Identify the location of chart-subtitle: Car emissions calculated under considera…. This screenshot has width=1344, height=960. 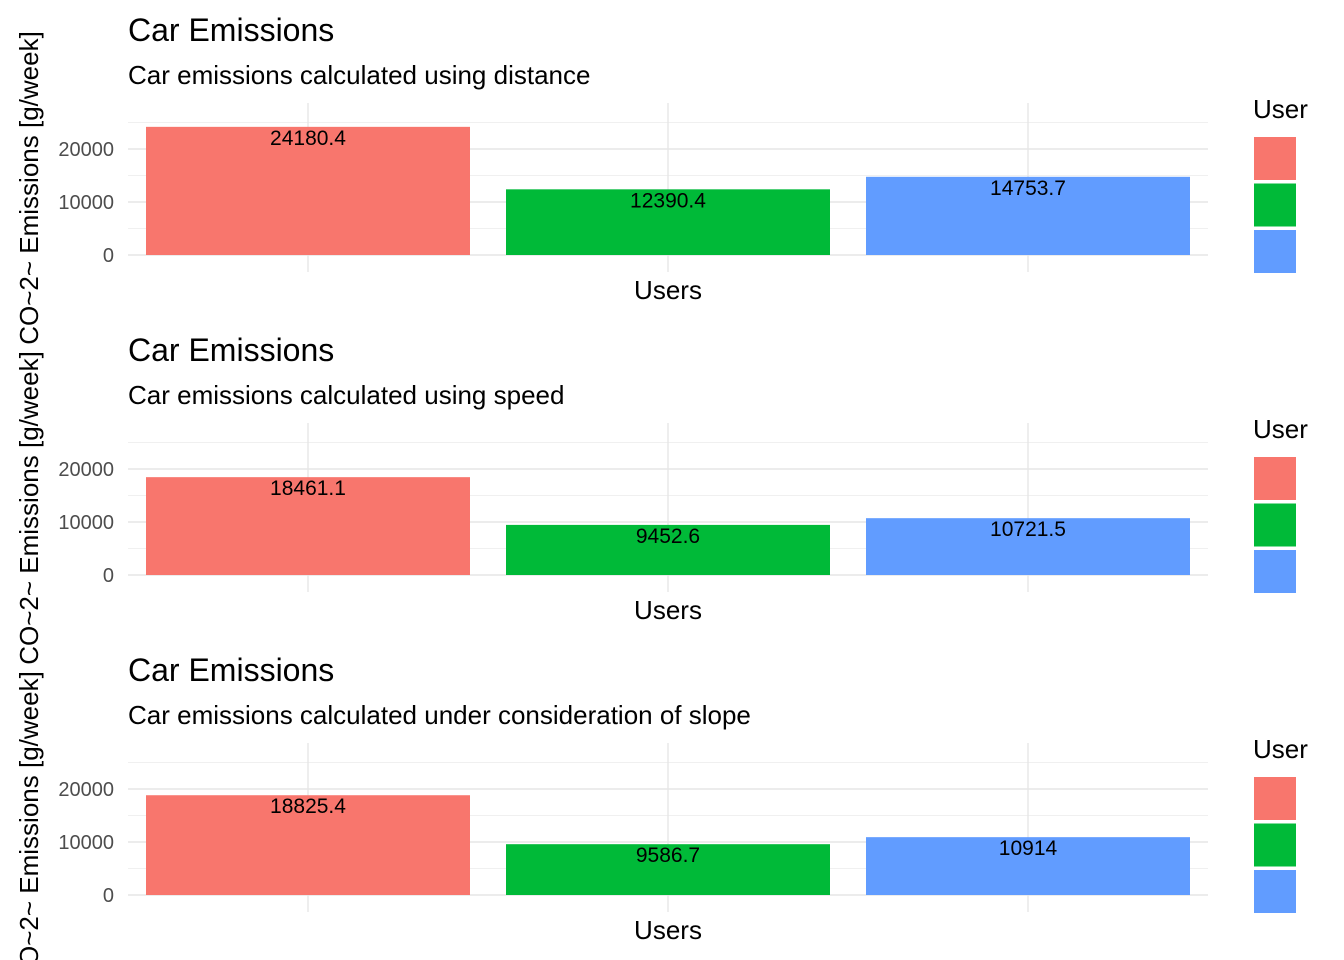
(439, 715).